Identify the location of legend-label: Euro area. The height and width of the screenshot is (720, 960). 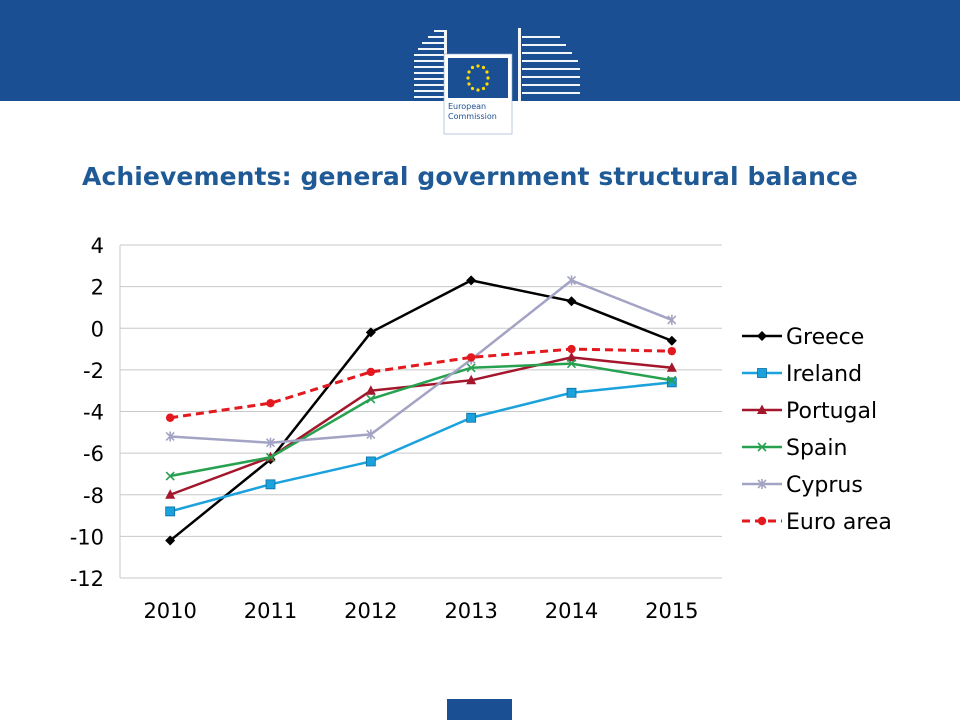
(839, 522).